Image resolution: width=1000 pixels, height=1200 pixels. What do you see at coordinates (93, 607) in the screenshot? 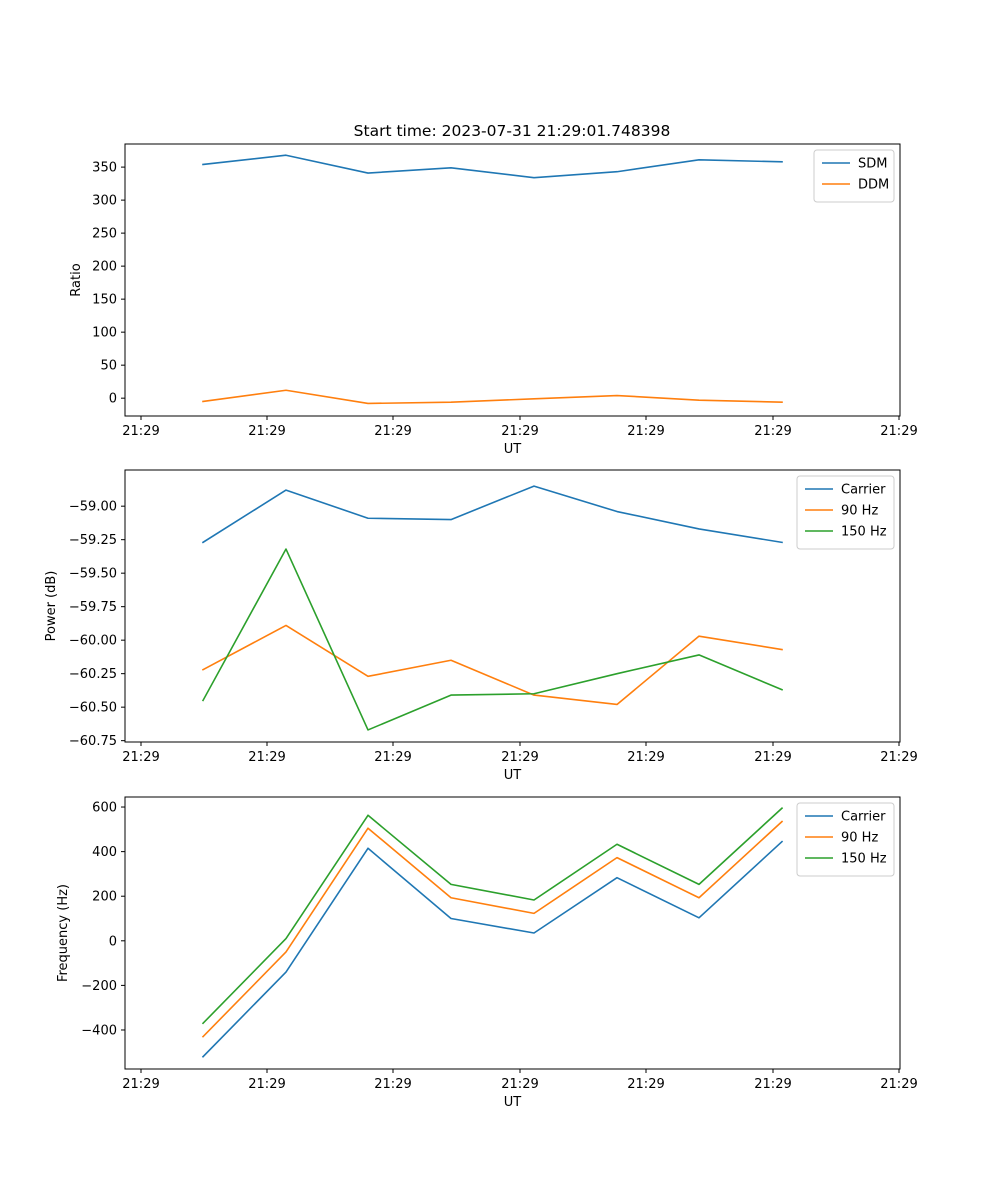
I see `y-tick-label: −59.75` at bounding box center [93, 607].